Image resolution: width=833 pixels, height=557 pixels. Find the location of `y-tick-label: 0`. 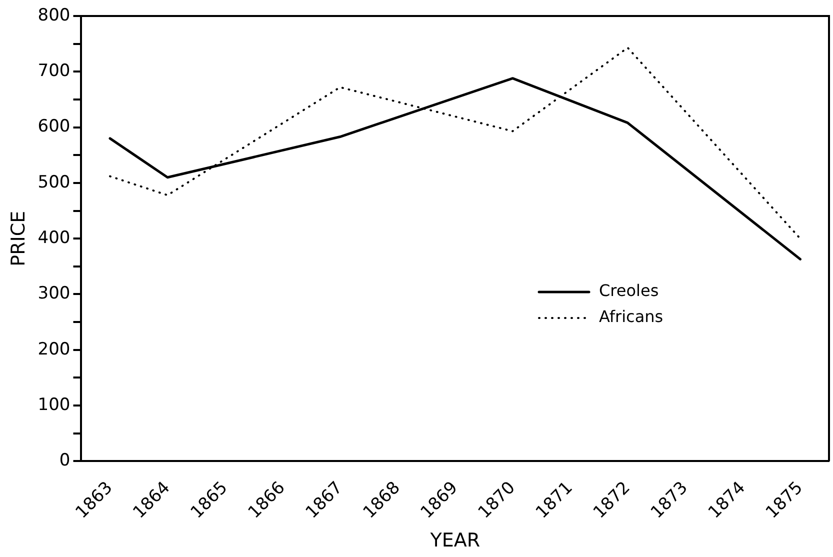

y-tick-label: 0 is located at coordinates (64, 460).